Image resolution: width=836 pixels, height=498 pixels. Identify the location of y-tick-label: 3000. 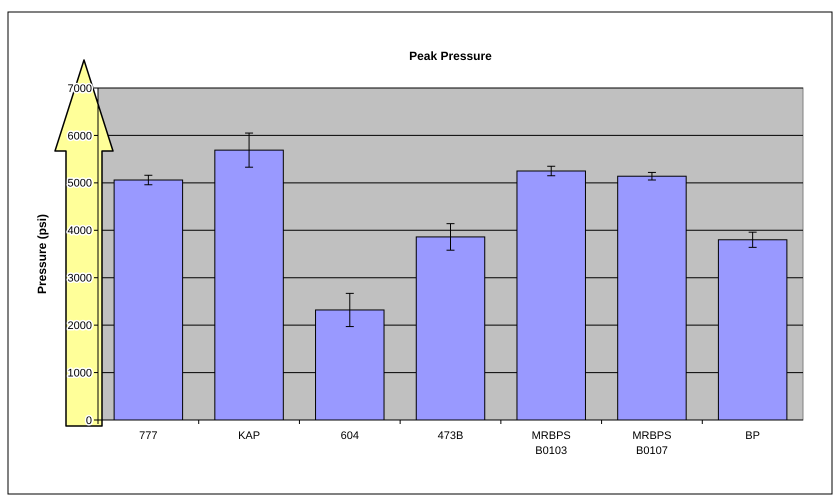
(80, 278).